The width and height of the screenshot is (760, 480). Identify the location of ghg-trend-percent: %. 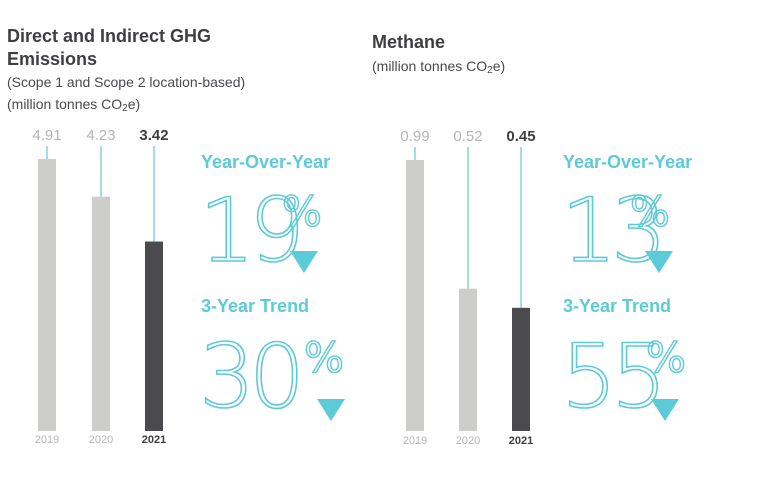
(323, 357).